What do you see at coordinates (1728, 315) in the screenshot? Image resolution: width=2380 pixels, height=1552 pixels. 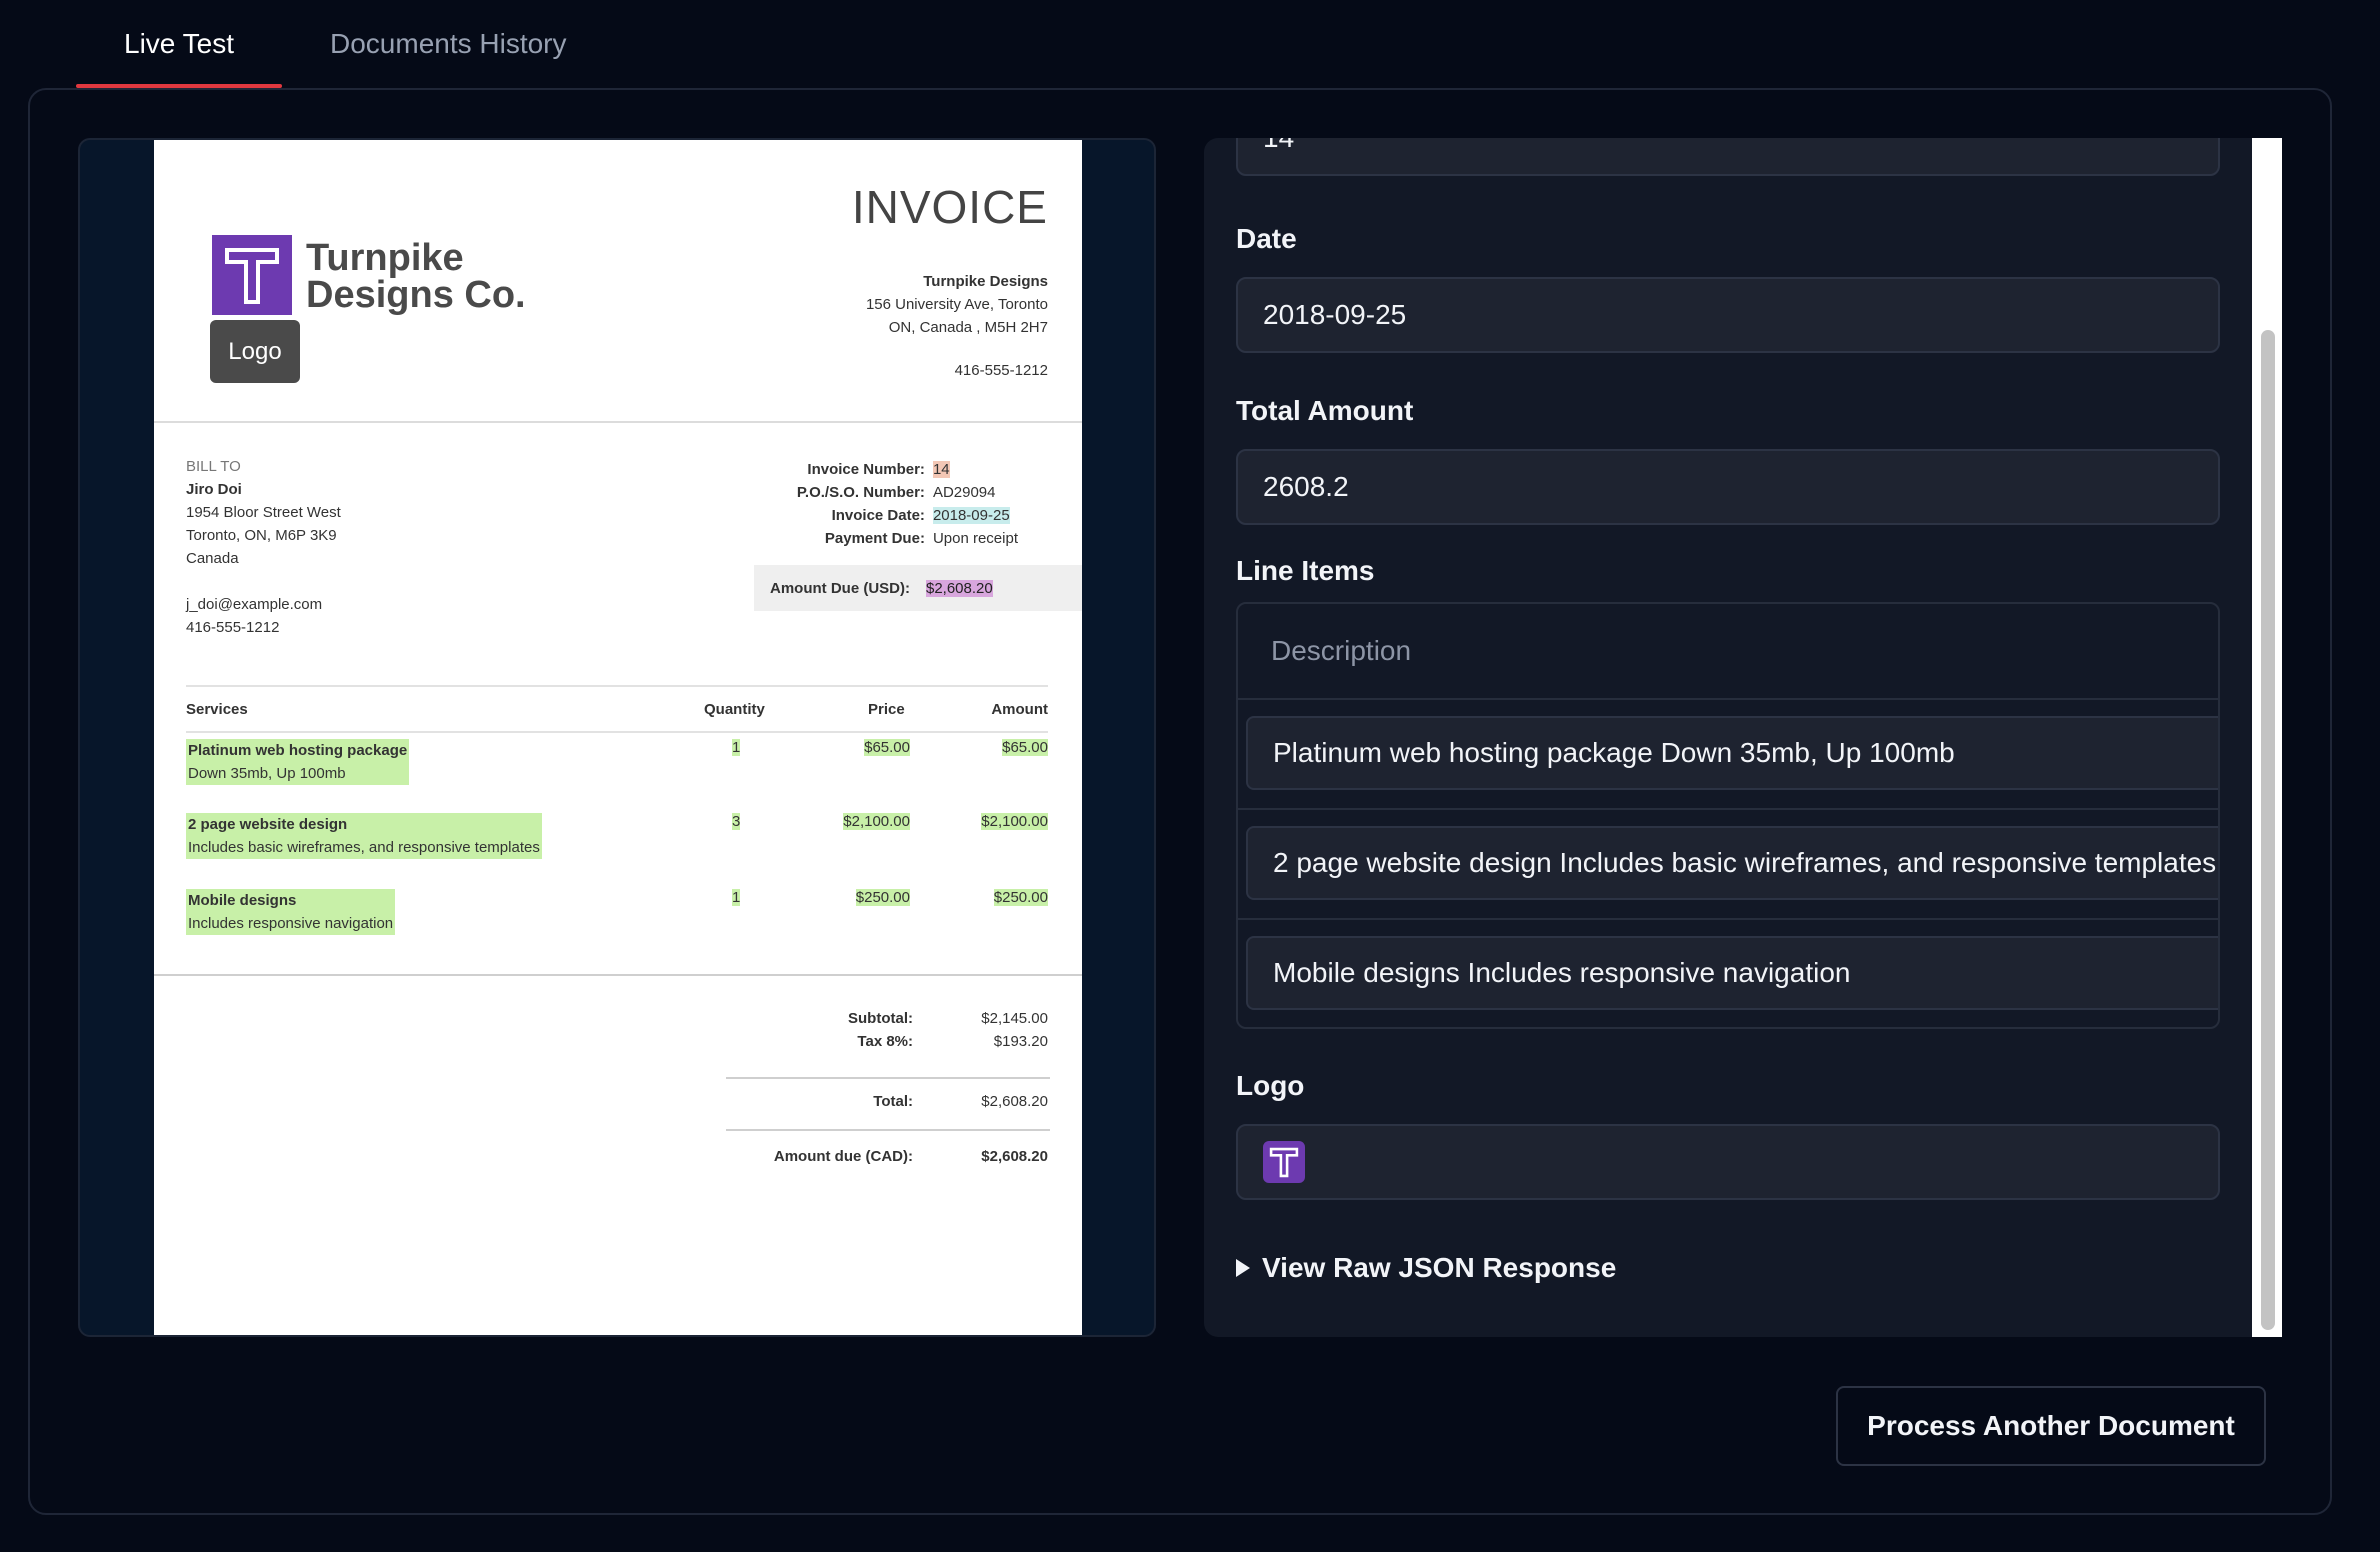 I see `date-field: 2018-09-25` at bounding box center [1728, 315].